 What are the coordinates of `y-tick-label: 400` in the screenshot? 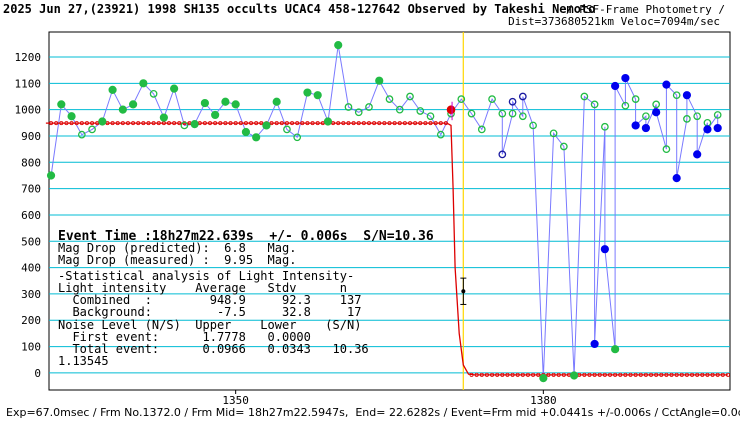 It's located at (31, 268).